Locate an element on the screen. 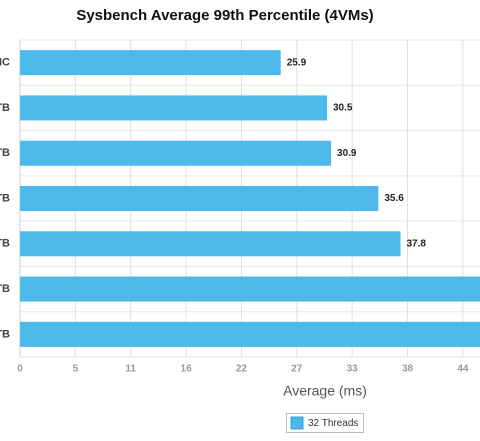 The image size is (480, 441). data-label: 37.8 is located at coordinates (416, 243).